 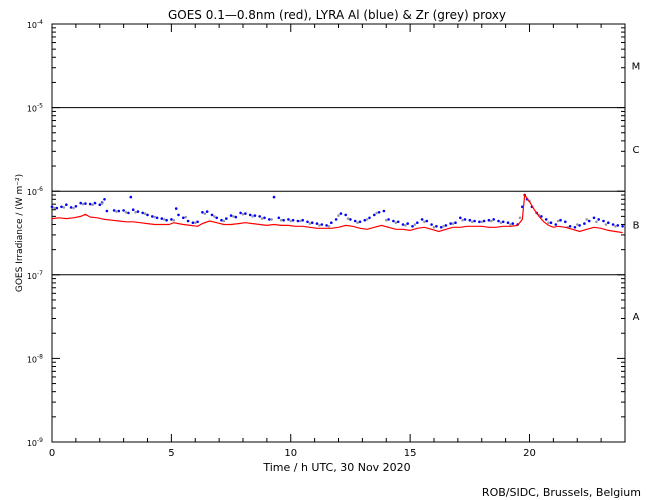 I want to click on flare-class-label: B, so click(x=636, y=225).